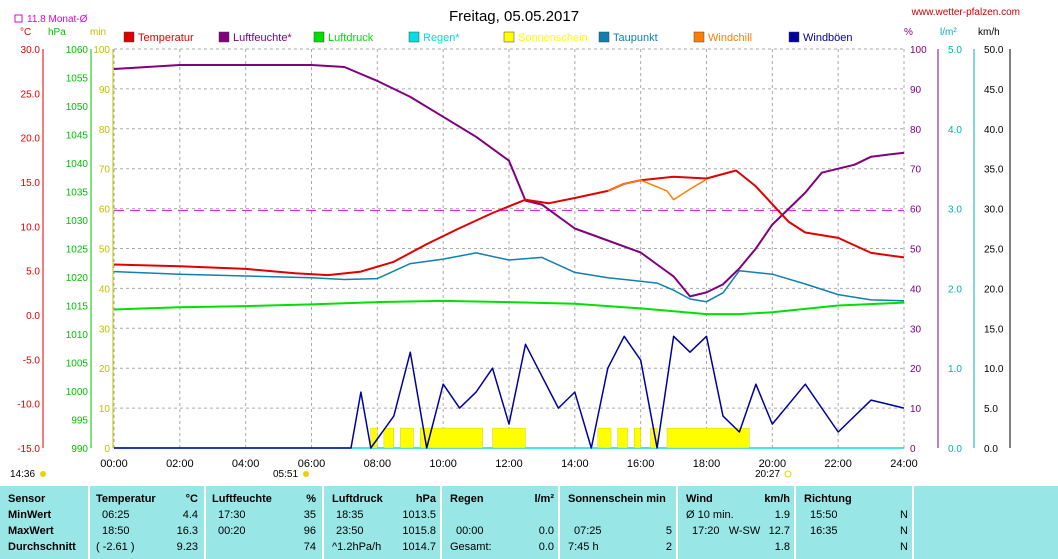 The image size is (1058, 559). I want to click on pressure-tick-label: 1030, so click(77, 221).